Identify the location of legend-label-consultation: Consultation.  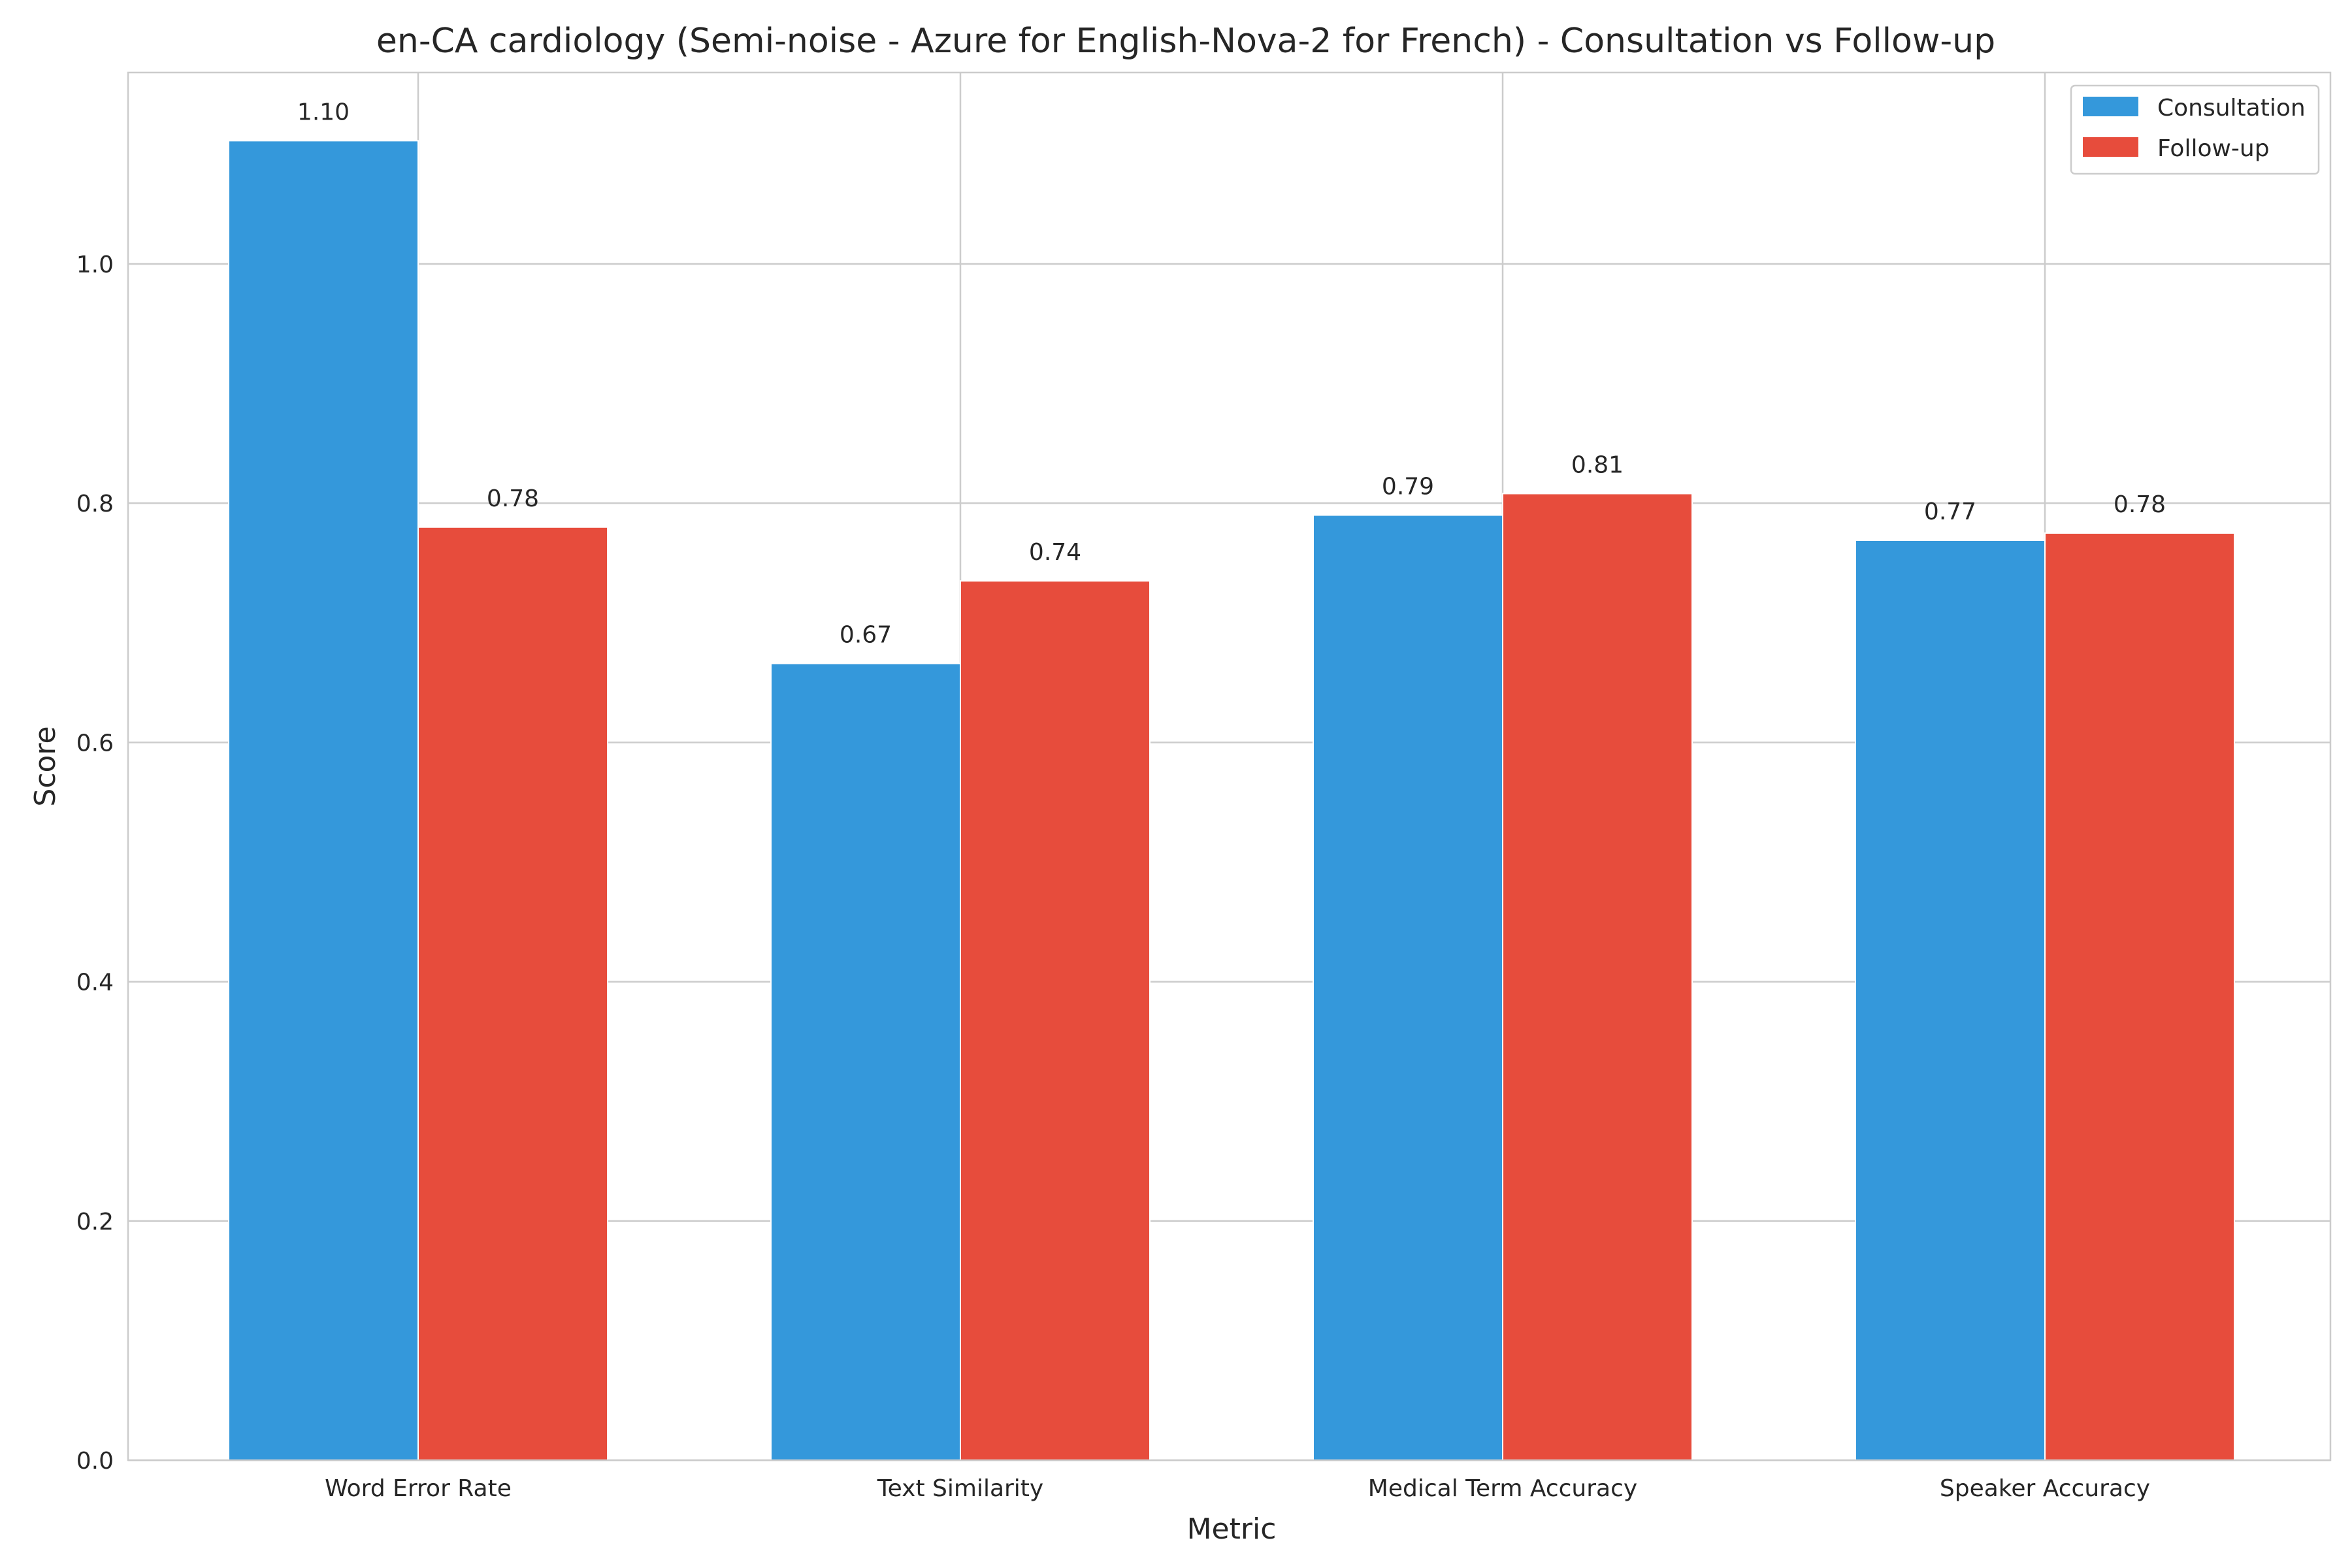
(2231, 108).